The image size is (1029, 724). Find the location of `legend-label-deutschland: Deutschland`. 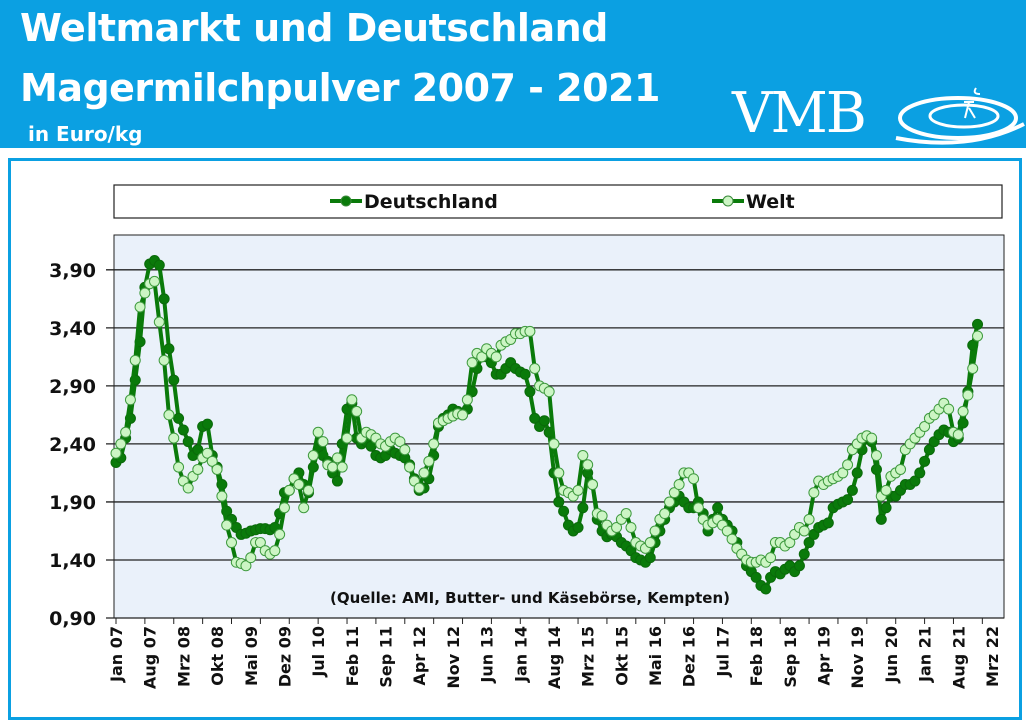

legend-label-deutschland: Deutschland is located at coordinates (431, 202).